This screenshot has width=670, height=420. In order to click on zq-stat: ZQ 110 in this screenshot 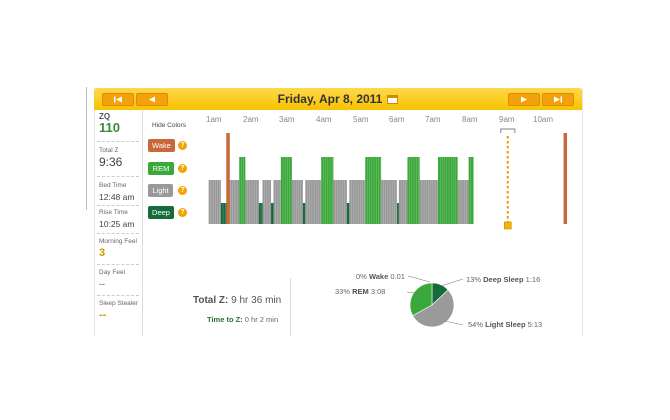, I will do `click(109, 124)`.